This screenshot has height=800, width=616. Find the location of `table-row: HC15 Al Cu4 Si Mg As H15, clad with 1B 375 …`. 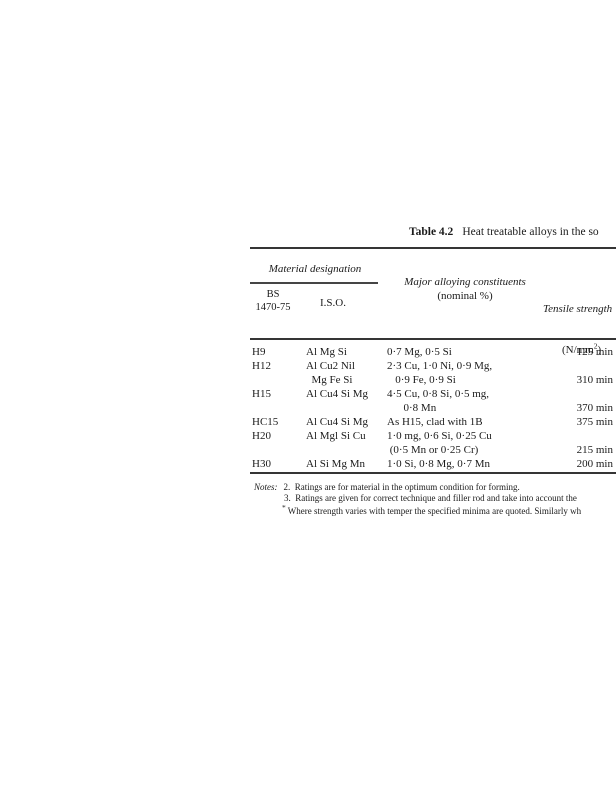

table-row: HC15 Al Cu4 Si Mg As H15, clad with 1B 375 … is located at coordinates (432, 422).